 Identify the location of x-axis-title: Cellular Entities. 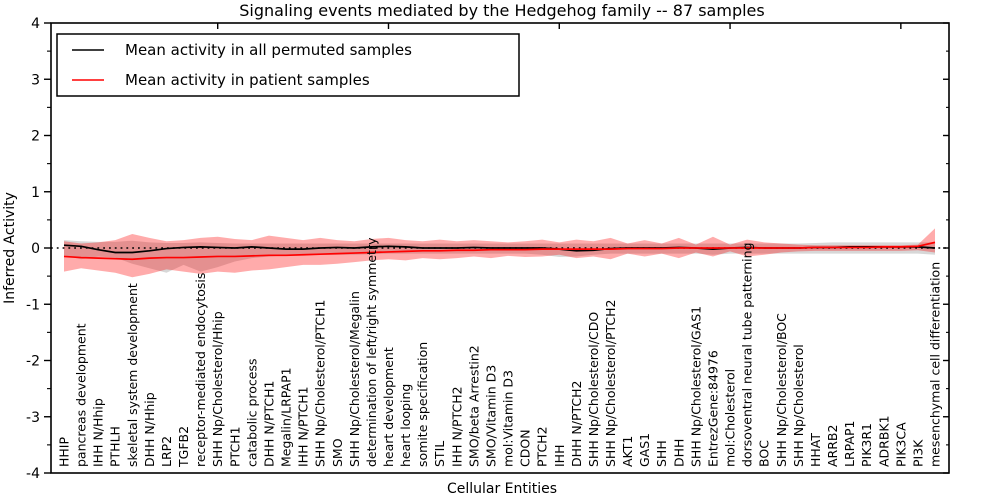
(502, 489).